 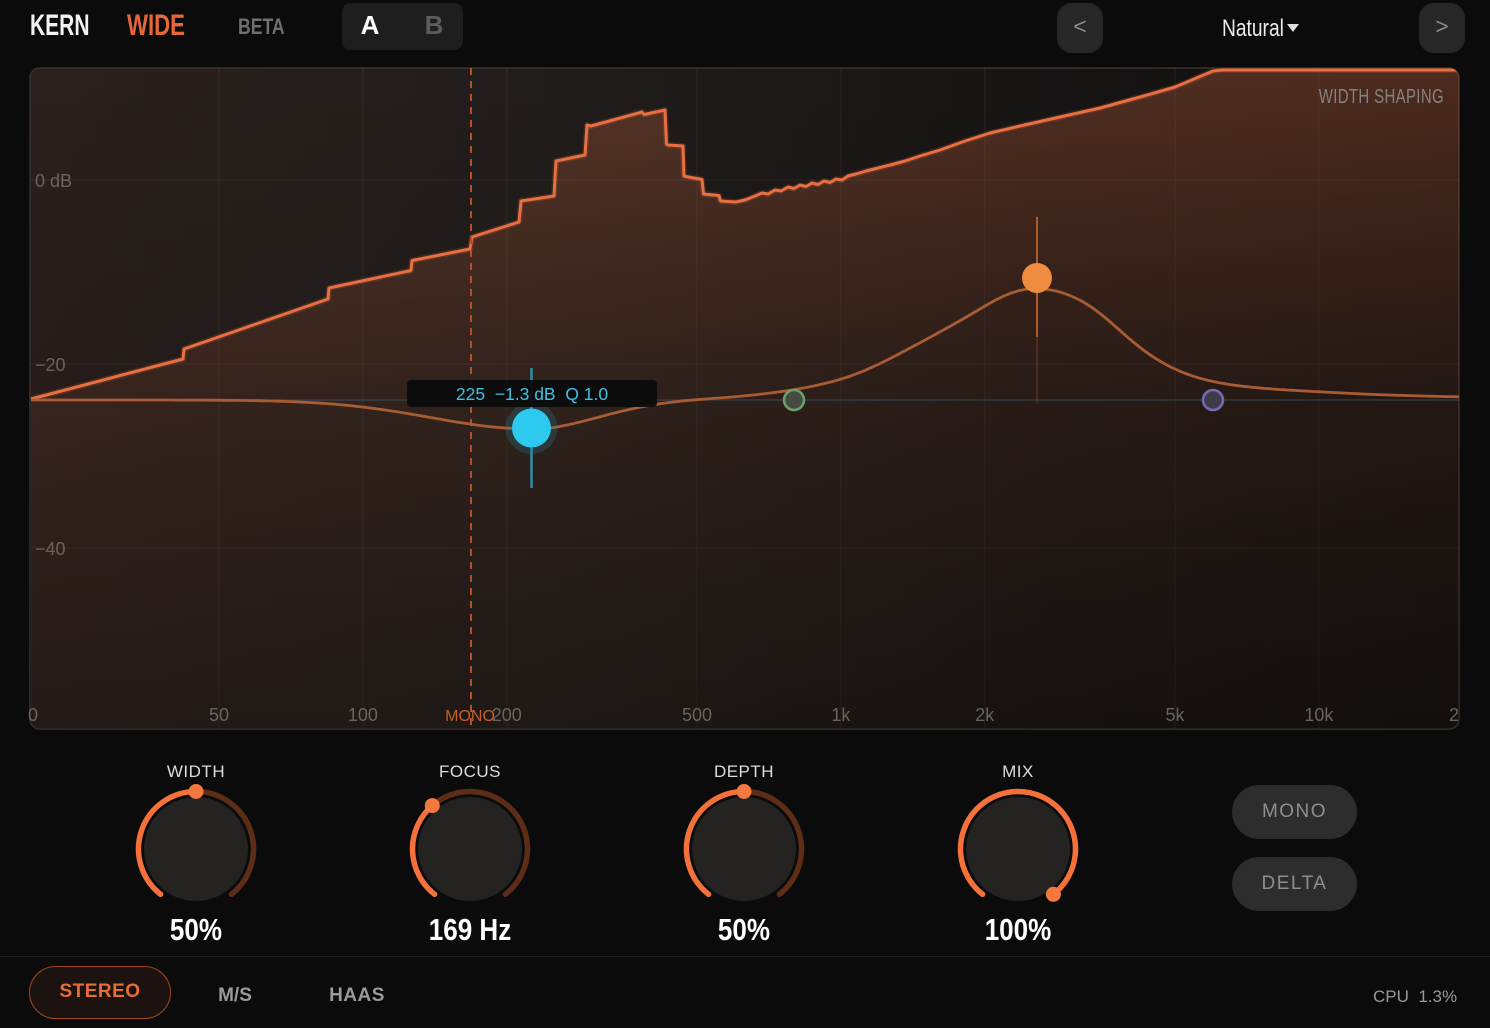 What do you see at coordinates (219, 715) in the screenshot?
I see `svg-text: 50` at bounding box center [219, 715].